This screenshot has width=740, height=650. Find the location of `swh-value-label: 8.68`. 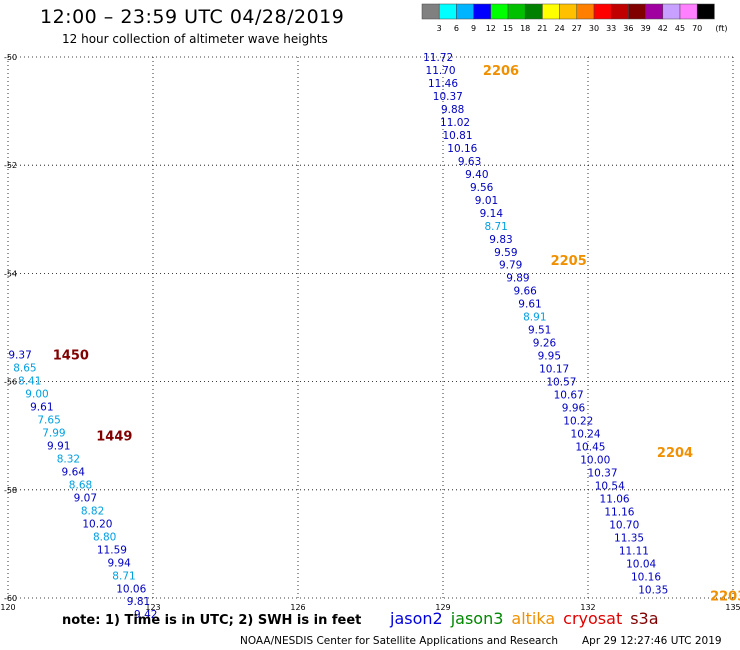

swh-value-label: 8.68 is located at coordinates (80, 485).